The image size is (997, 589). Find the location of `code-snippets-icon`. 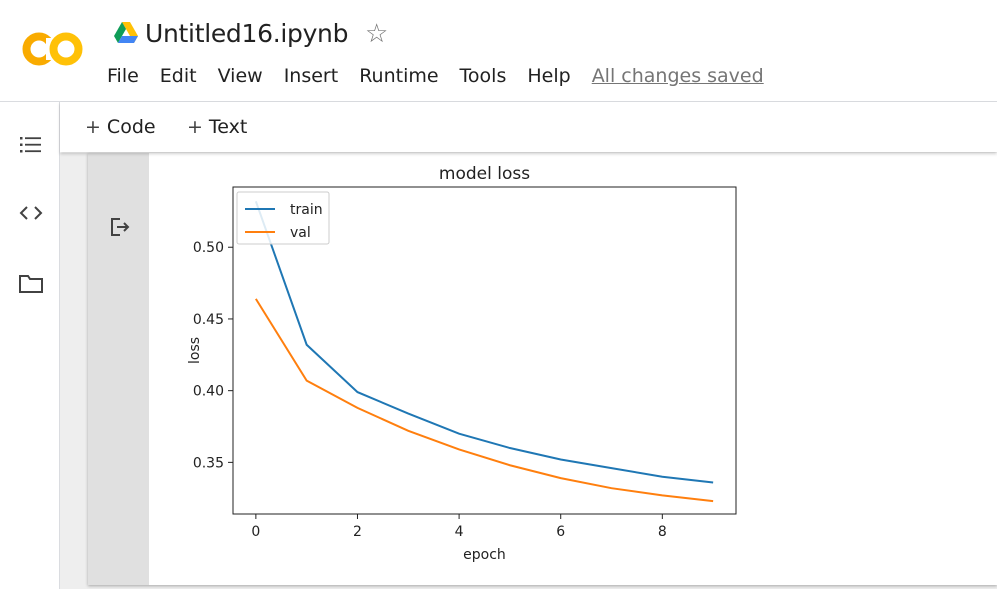

code-snippets-icon is located at coordinates (31, 213).